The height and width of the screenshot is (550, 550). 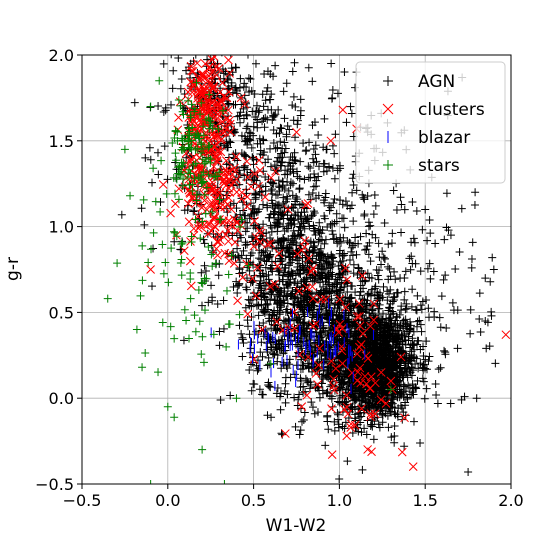 What do you see at coordinates (61, 312) in the screenshot?
I see `y-tick-label: 0.5` at bounding box center [61, 312].